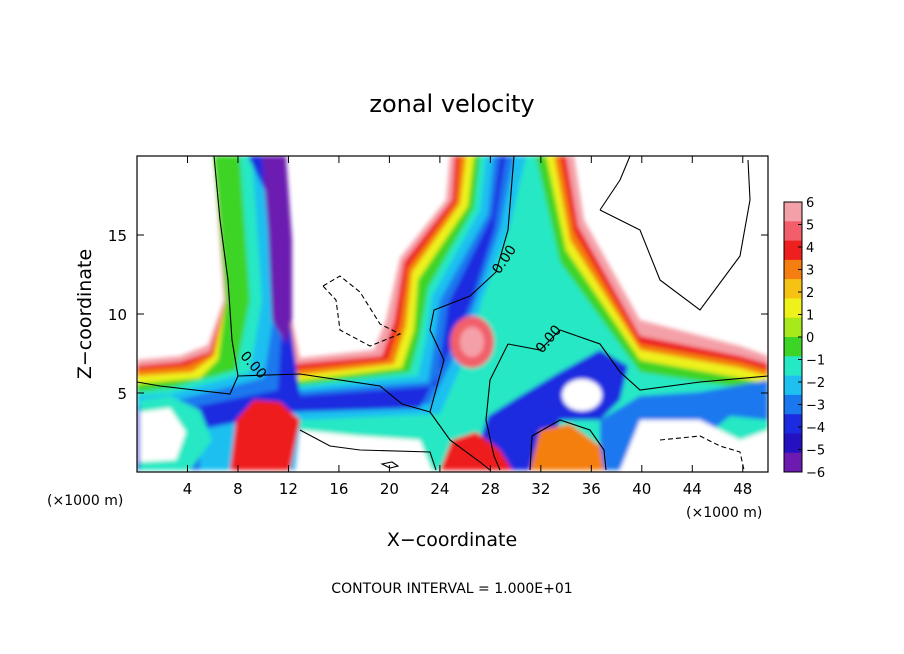 This screenshot has width=904, height=654. I want to click on x-tick-label: 28, so click(490, 489).